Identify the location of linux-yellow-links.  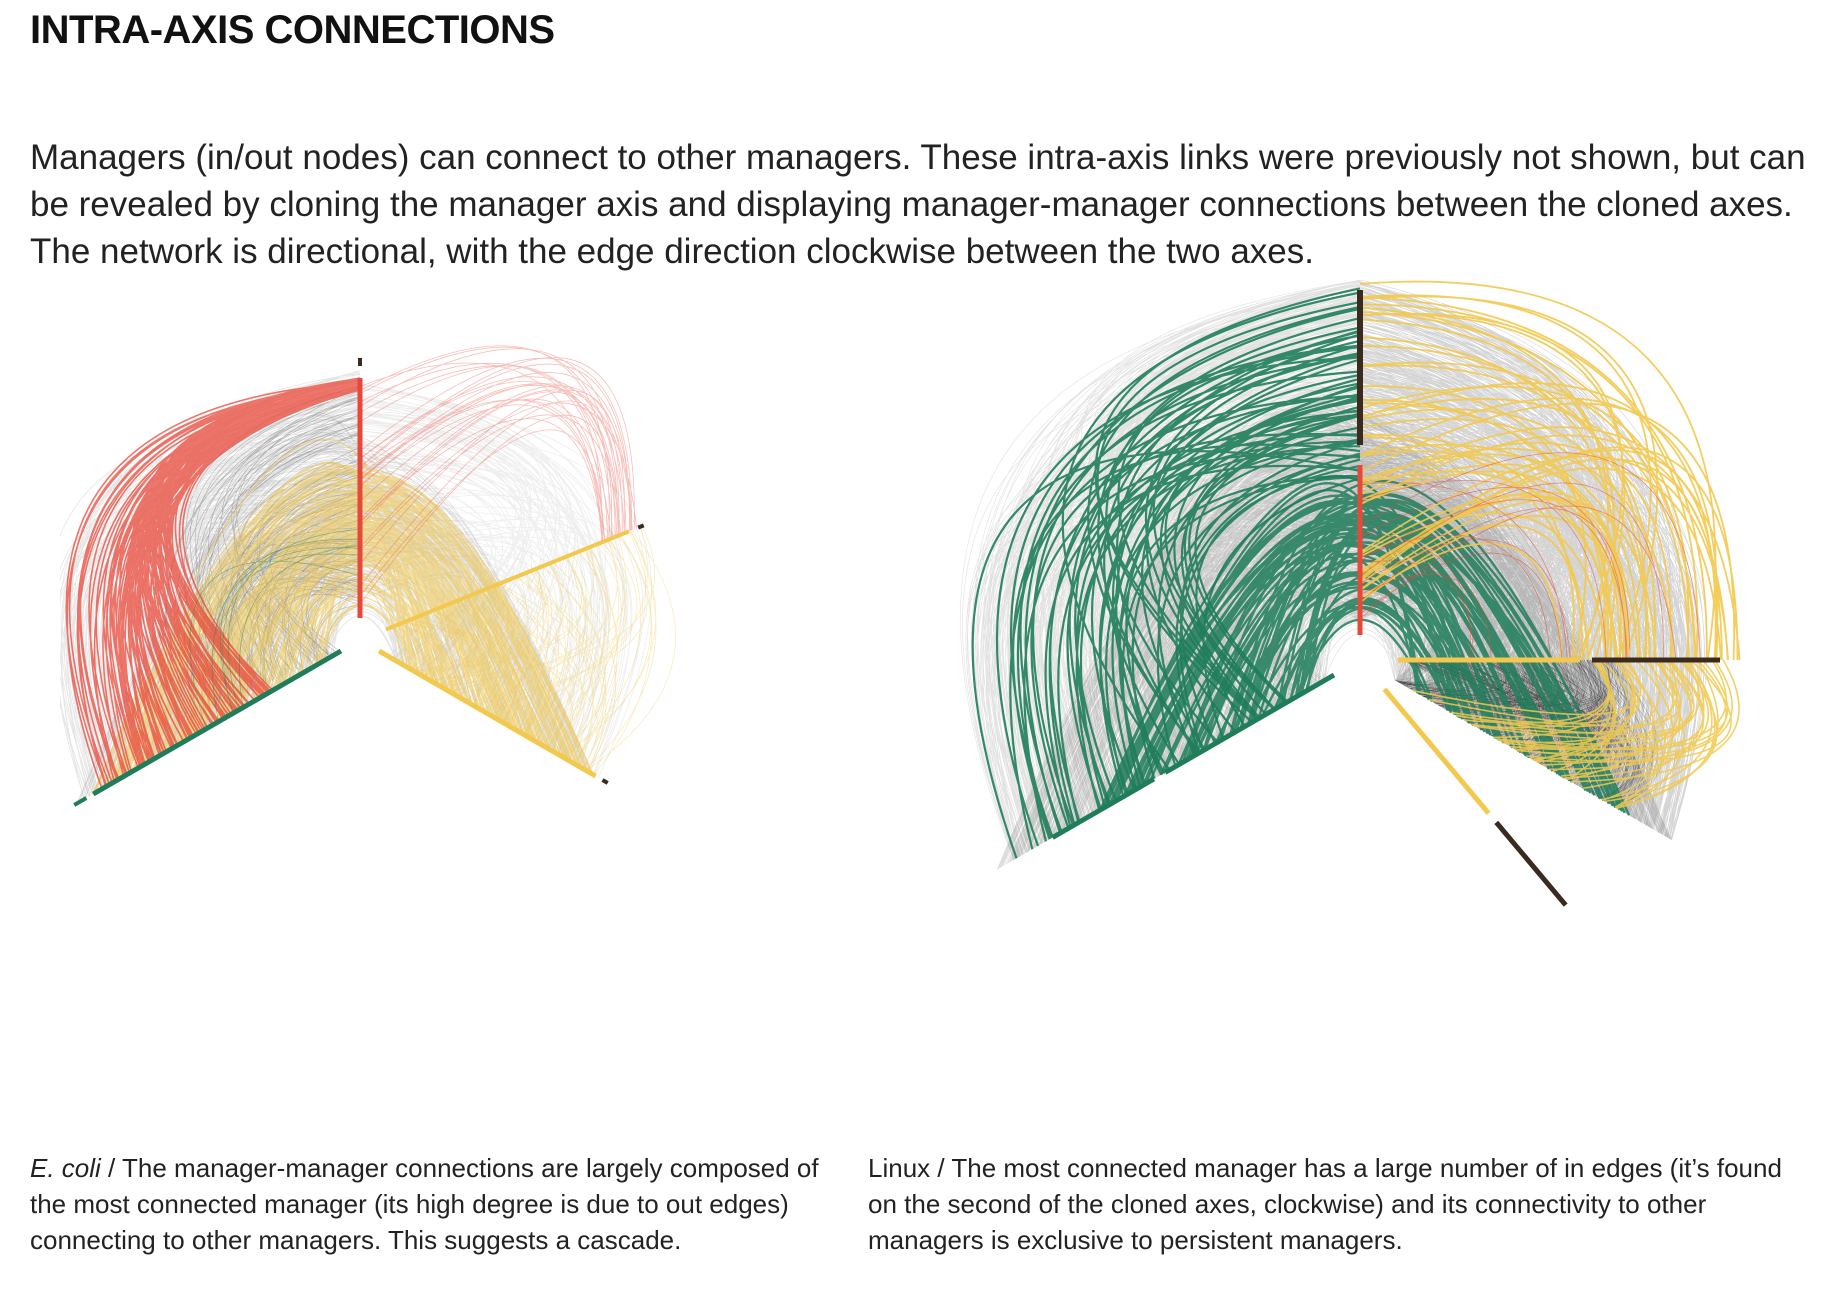
(1550, 544).